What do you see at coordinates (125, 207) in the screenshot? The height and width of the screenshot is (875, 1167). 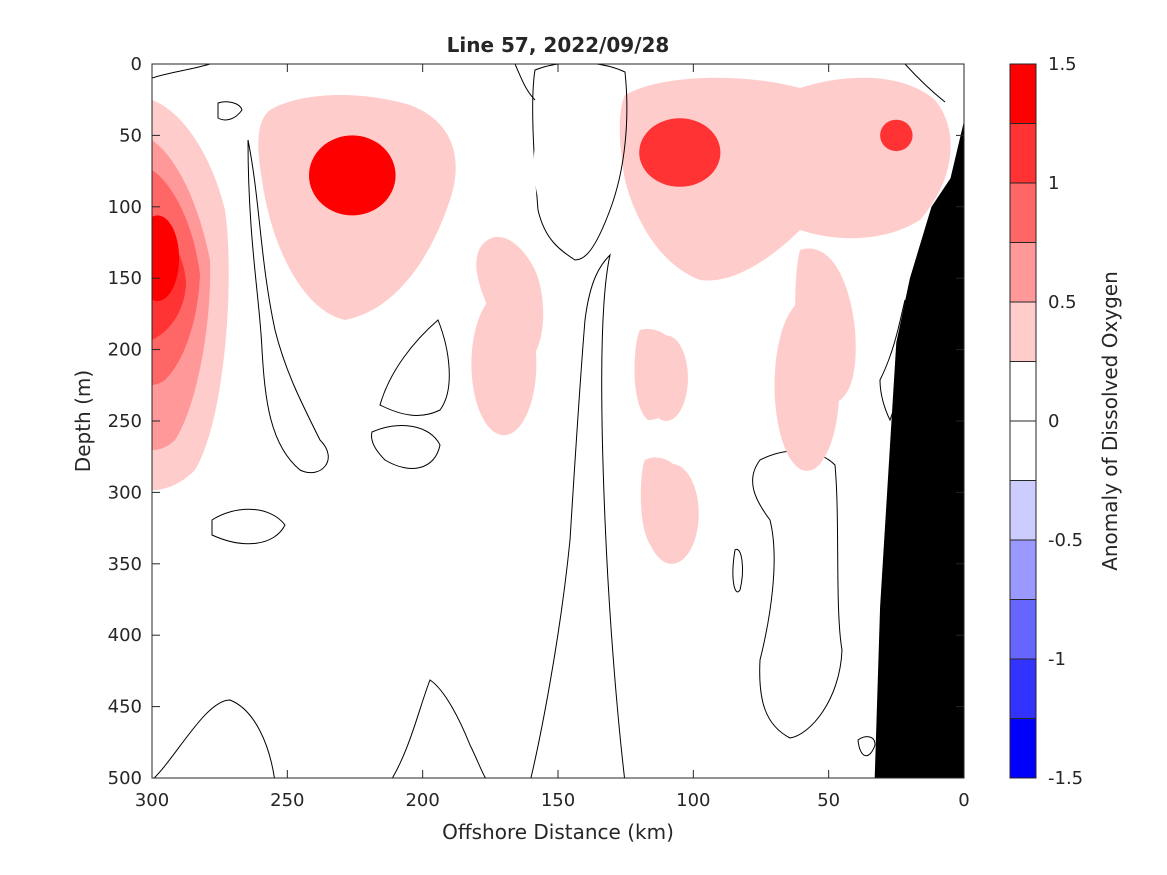 I see `y-tick-label: 100` at bounding box center [125, 207].